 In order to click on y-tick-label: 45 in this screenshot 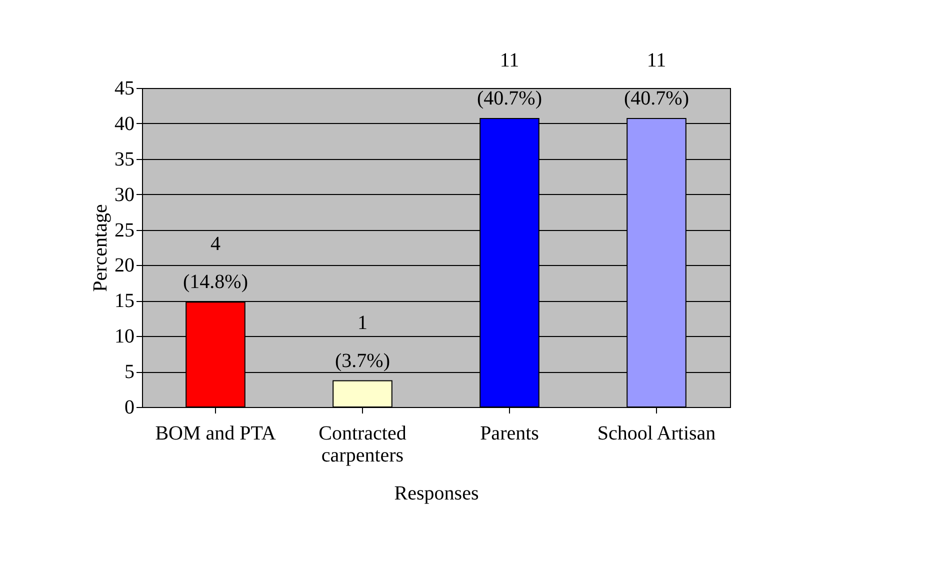, I will do `click(124, 89)`.